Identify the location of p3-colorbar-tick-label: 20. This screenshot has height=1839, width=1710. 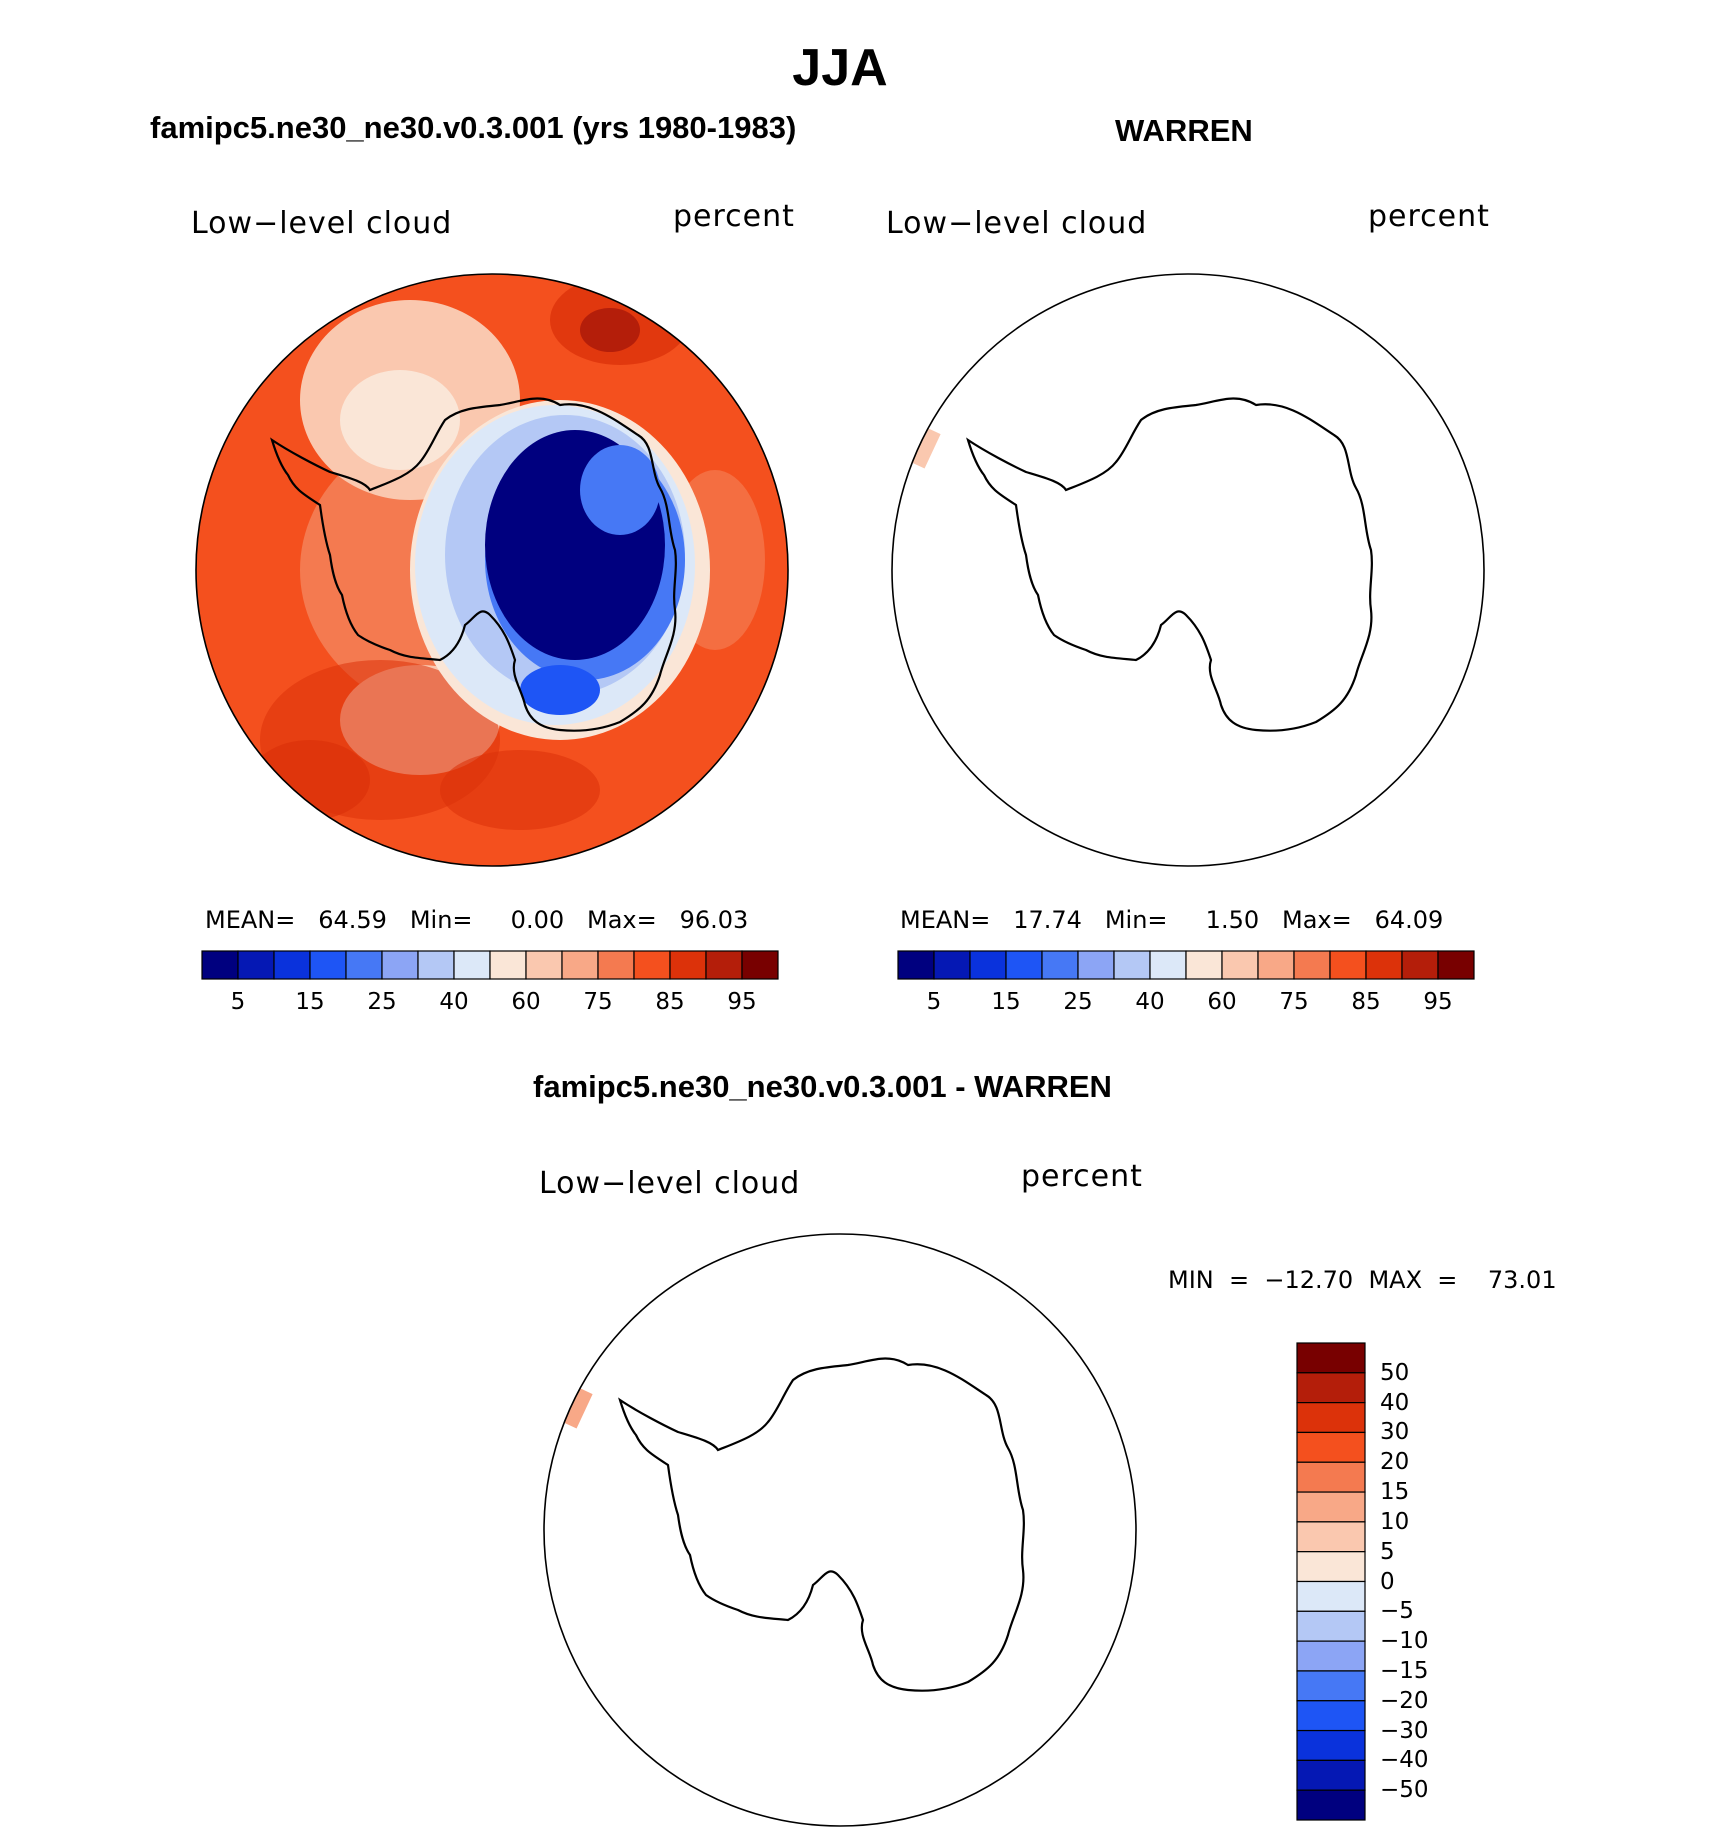
(1395, 1462).